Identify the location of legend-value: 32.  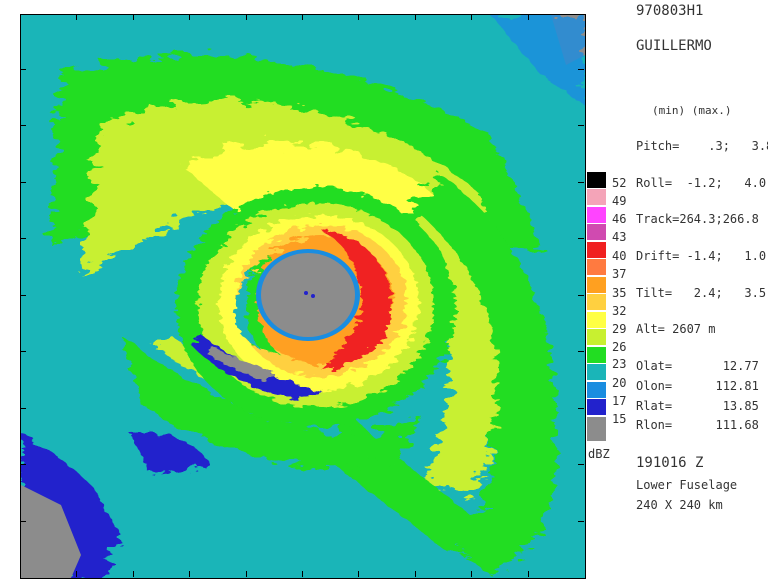
(619, 311).